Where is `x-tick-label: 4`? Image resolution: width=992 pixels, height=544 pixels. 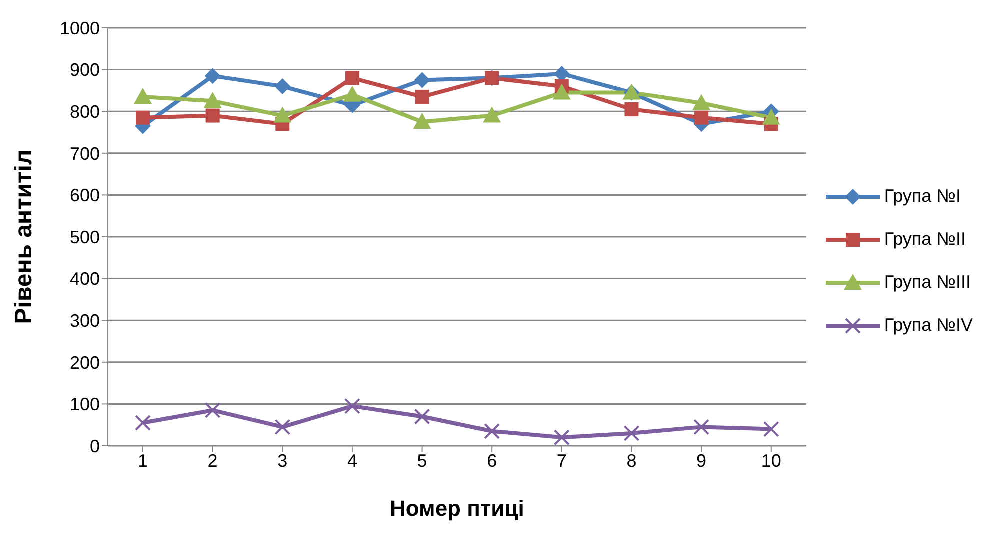 x-tick-label: 4 is located at coordinates (352, 460).